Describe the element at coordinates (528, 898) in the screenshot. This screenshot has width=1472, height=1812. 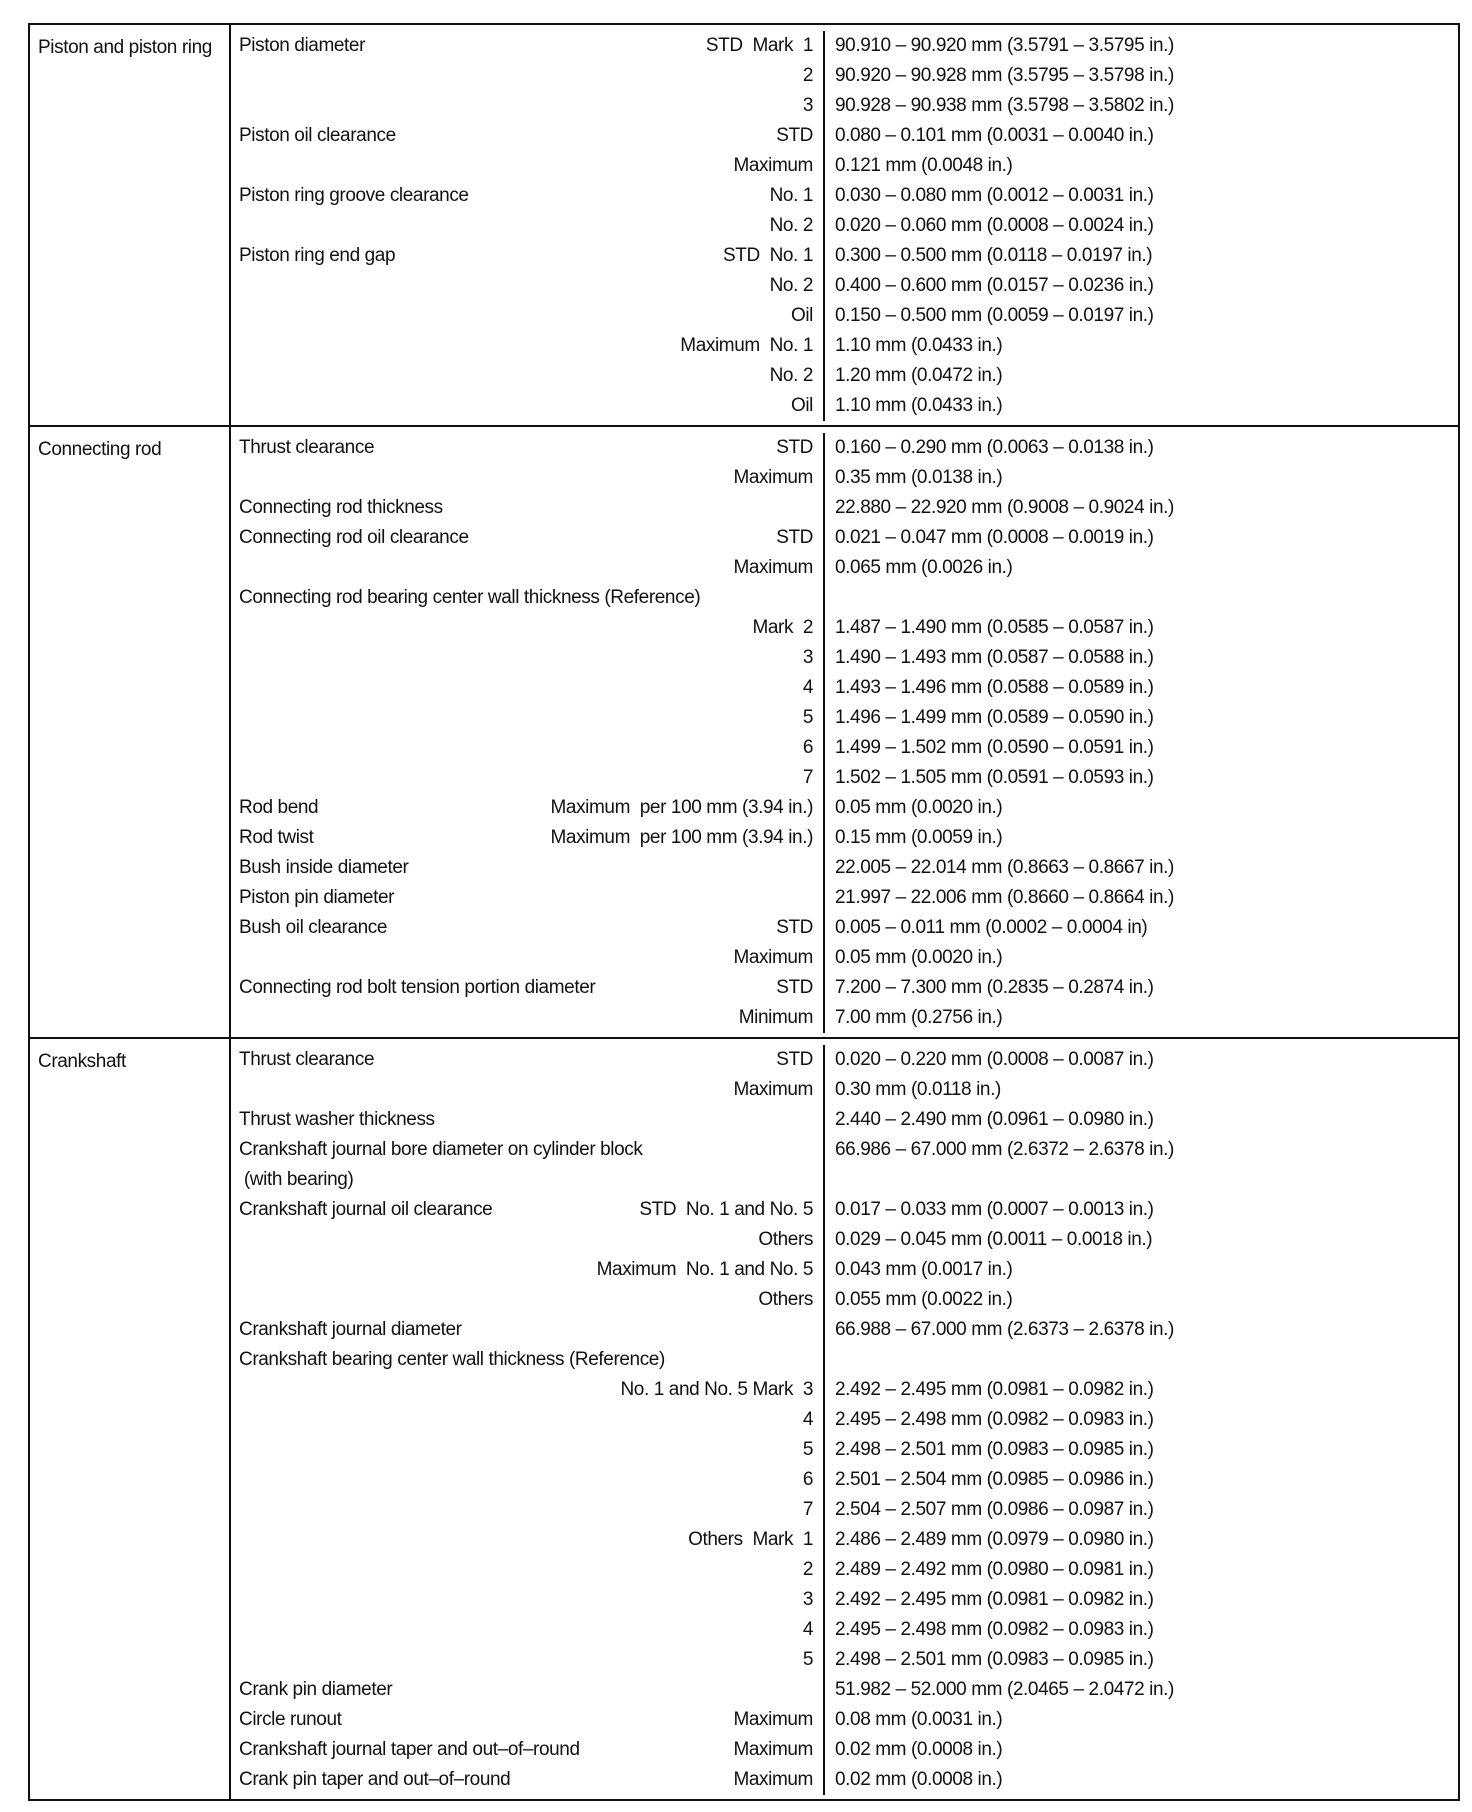
I see `item-cell: Piston pin diameter` at that location.